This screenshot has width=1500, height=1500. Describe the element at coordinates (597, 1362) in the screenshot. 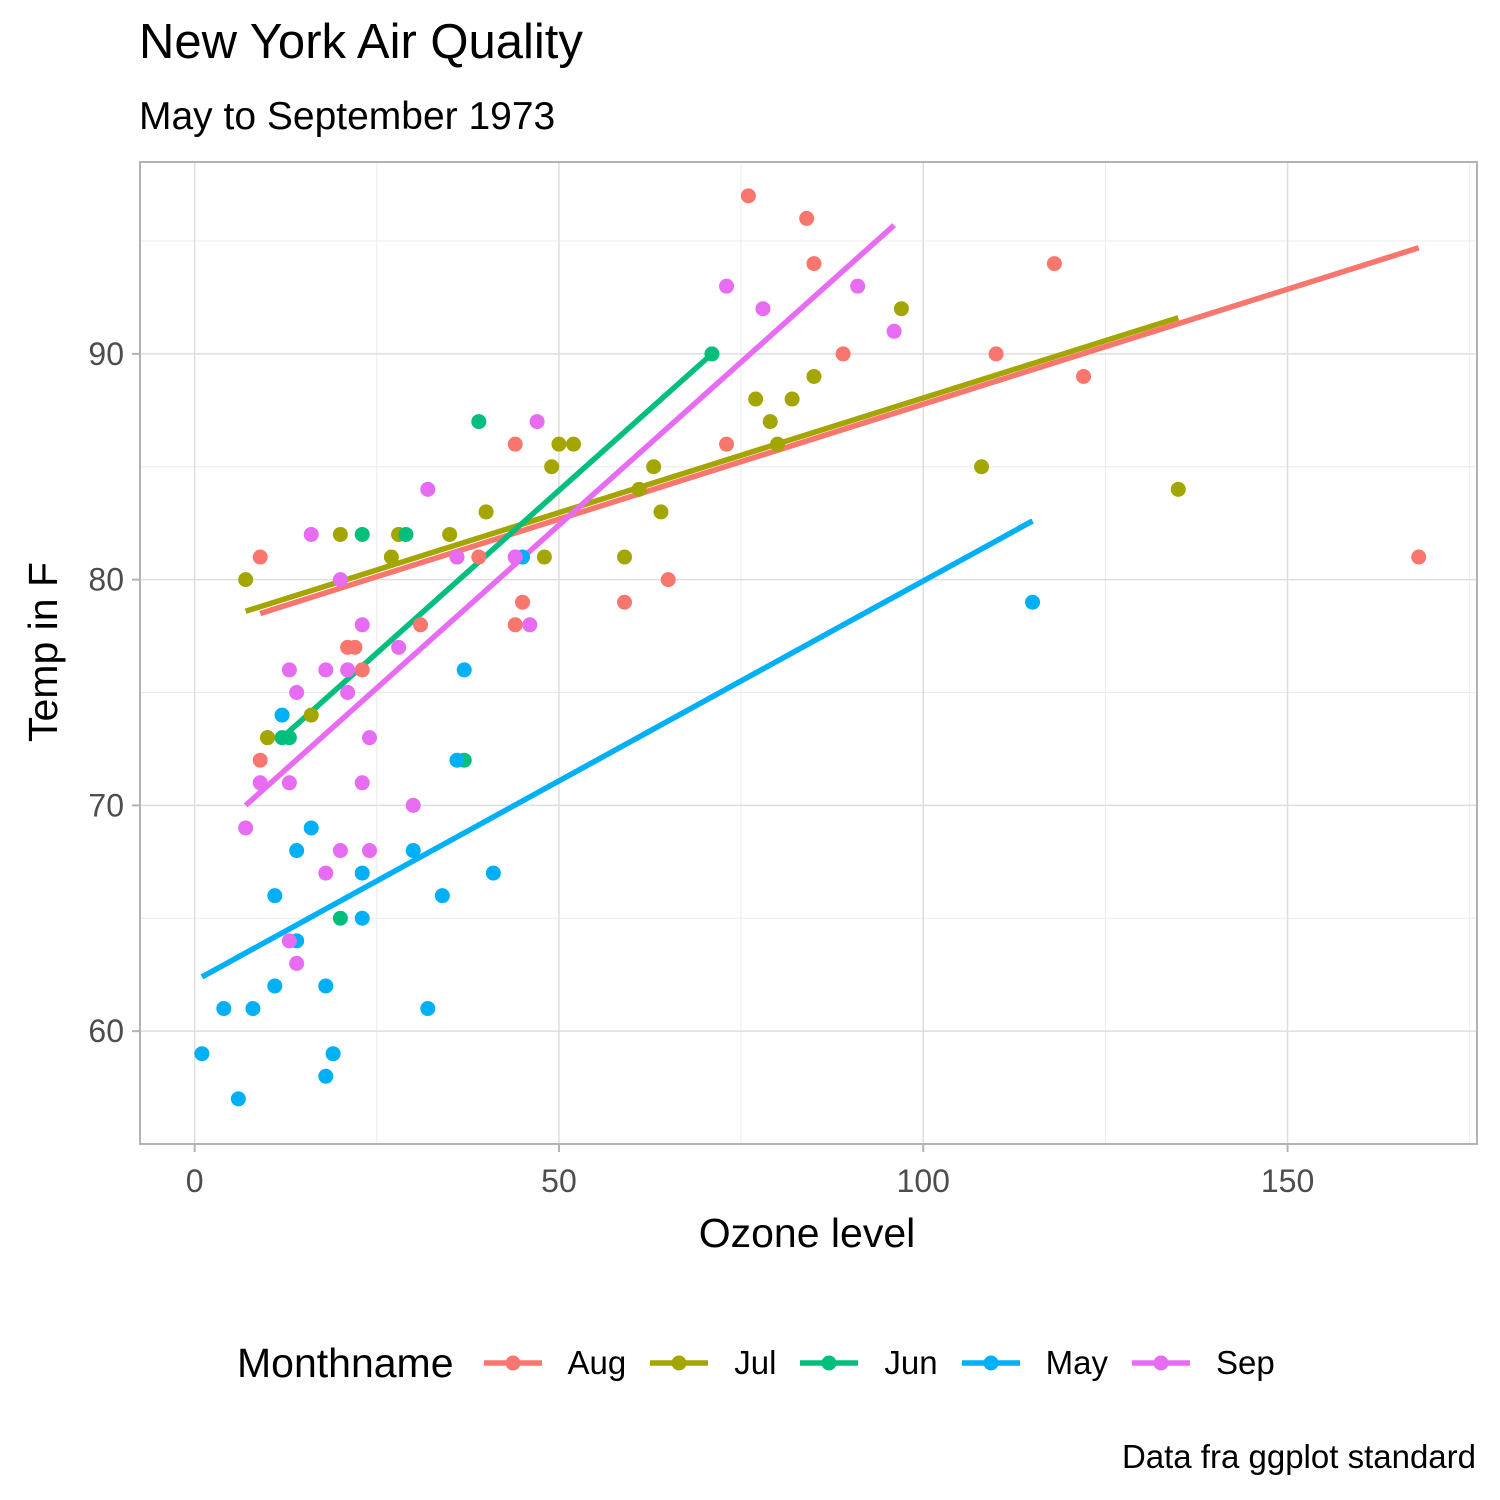

I see `legend-label: Aug` at that location.